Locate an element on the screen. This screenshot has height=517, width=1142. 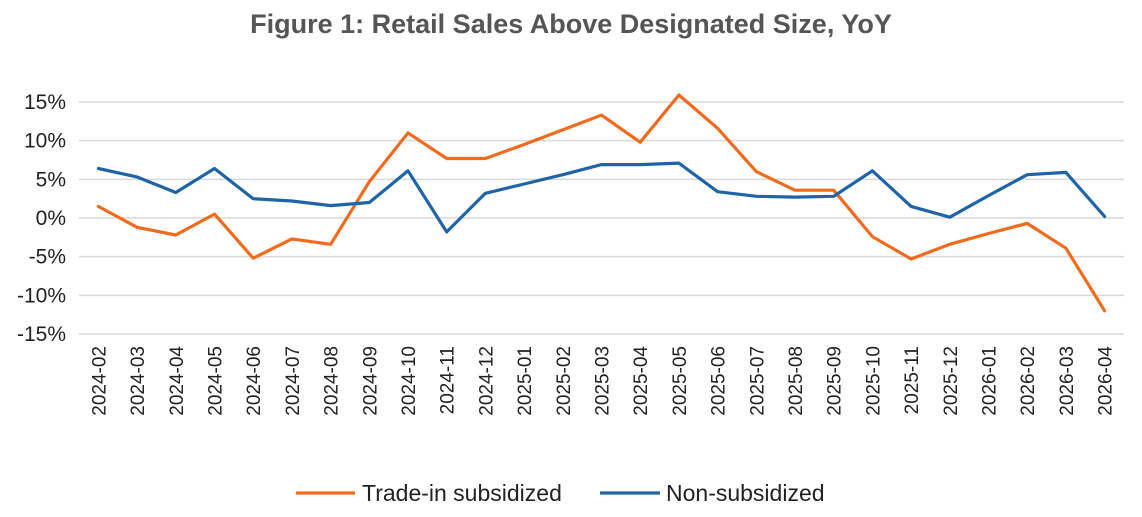
x-tick-label: 2024-12 is located at coordinates (486, 381).